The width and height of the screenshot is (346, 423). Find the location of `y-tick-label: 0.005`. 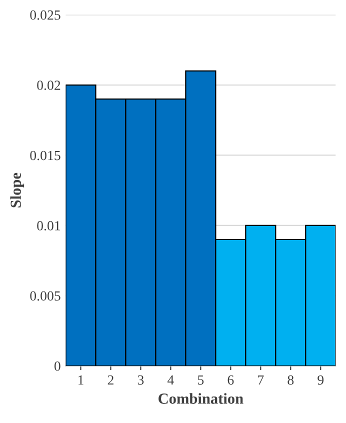

y-tick-label: 0.005 is located at coordinates (45, 296).